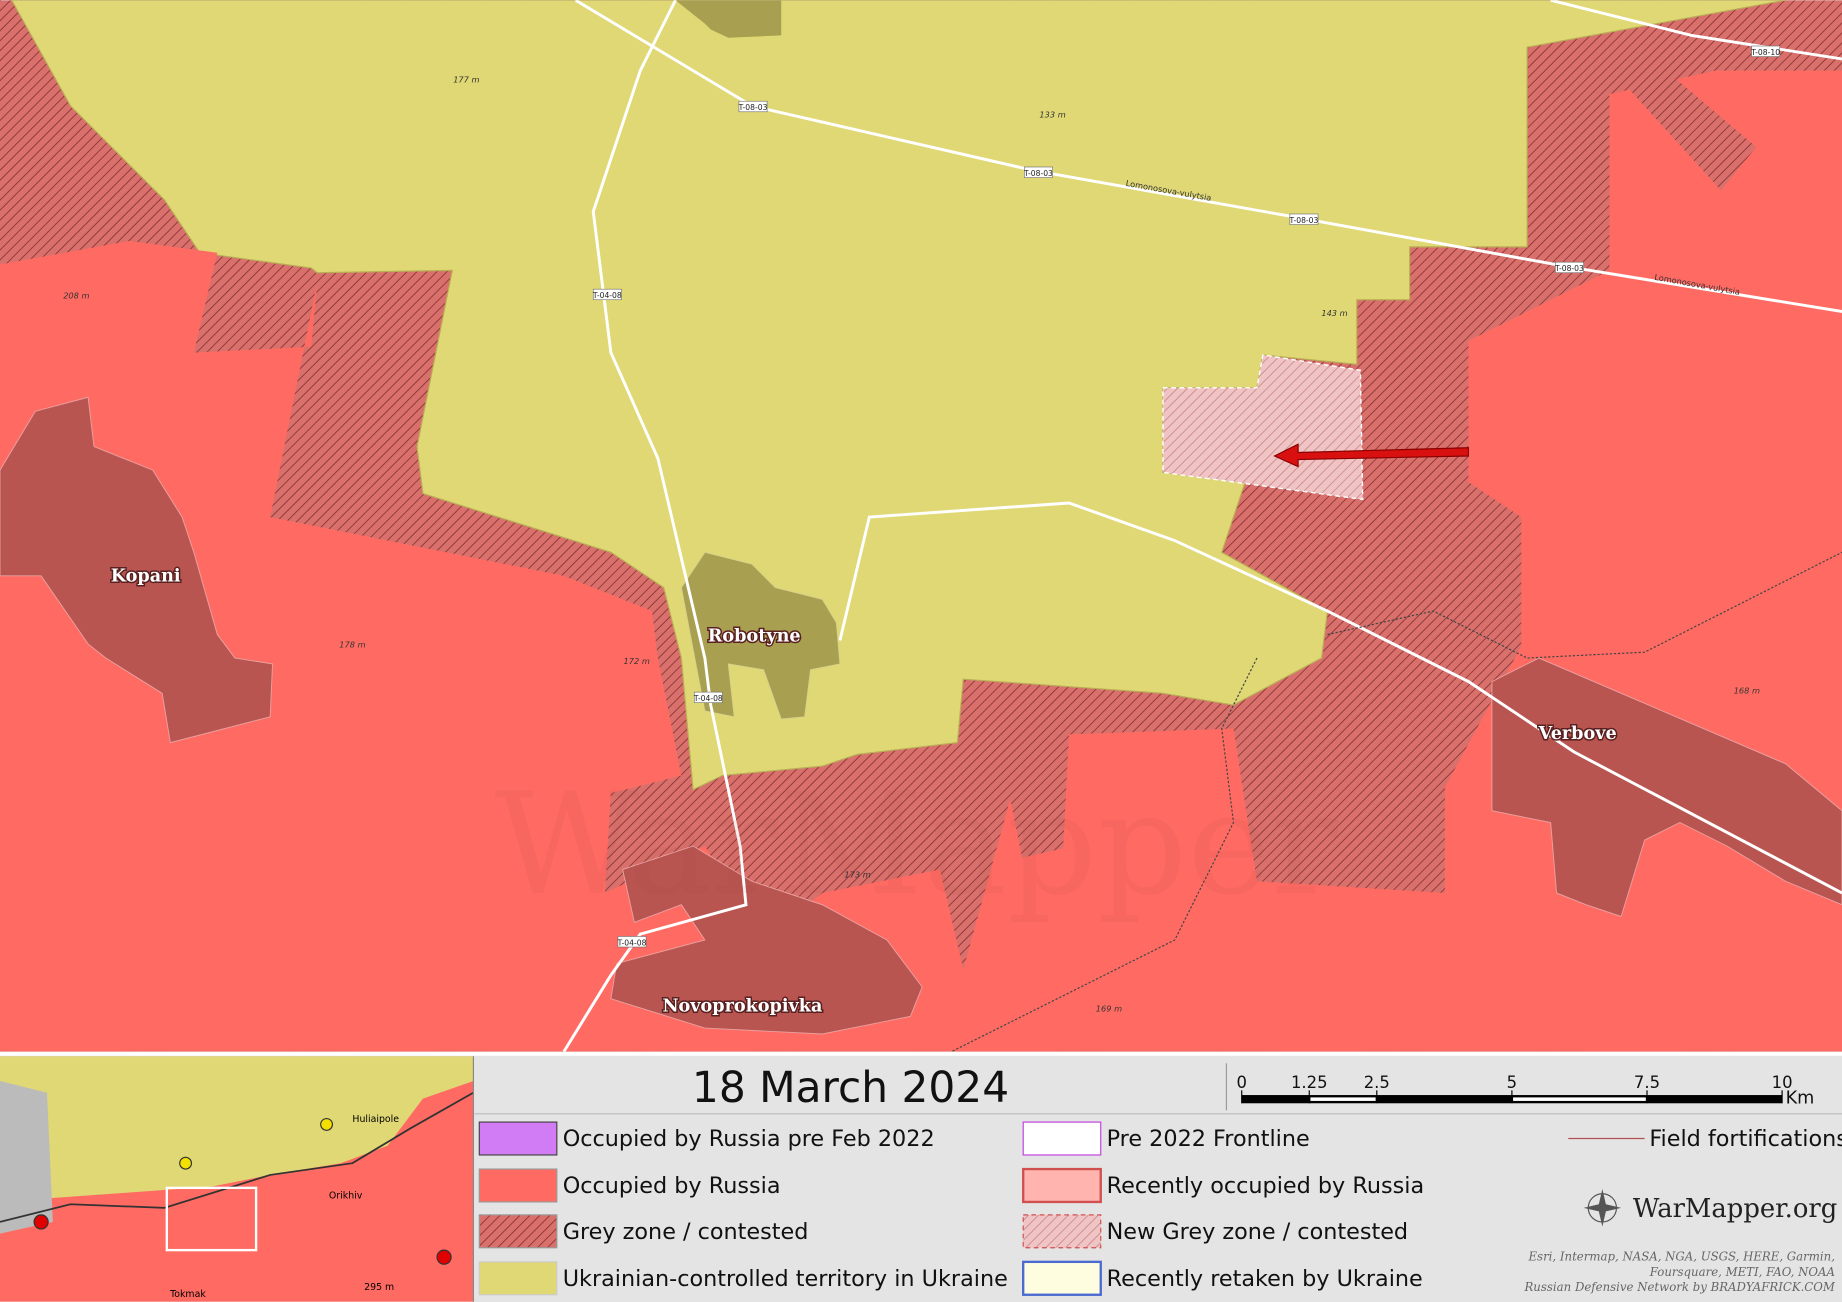 This screenshot has height=1302, width=1842. Describe the element at coordinates (1745, 1139) in the screenshot. I see `legend-label: Field fortifications` at that location.